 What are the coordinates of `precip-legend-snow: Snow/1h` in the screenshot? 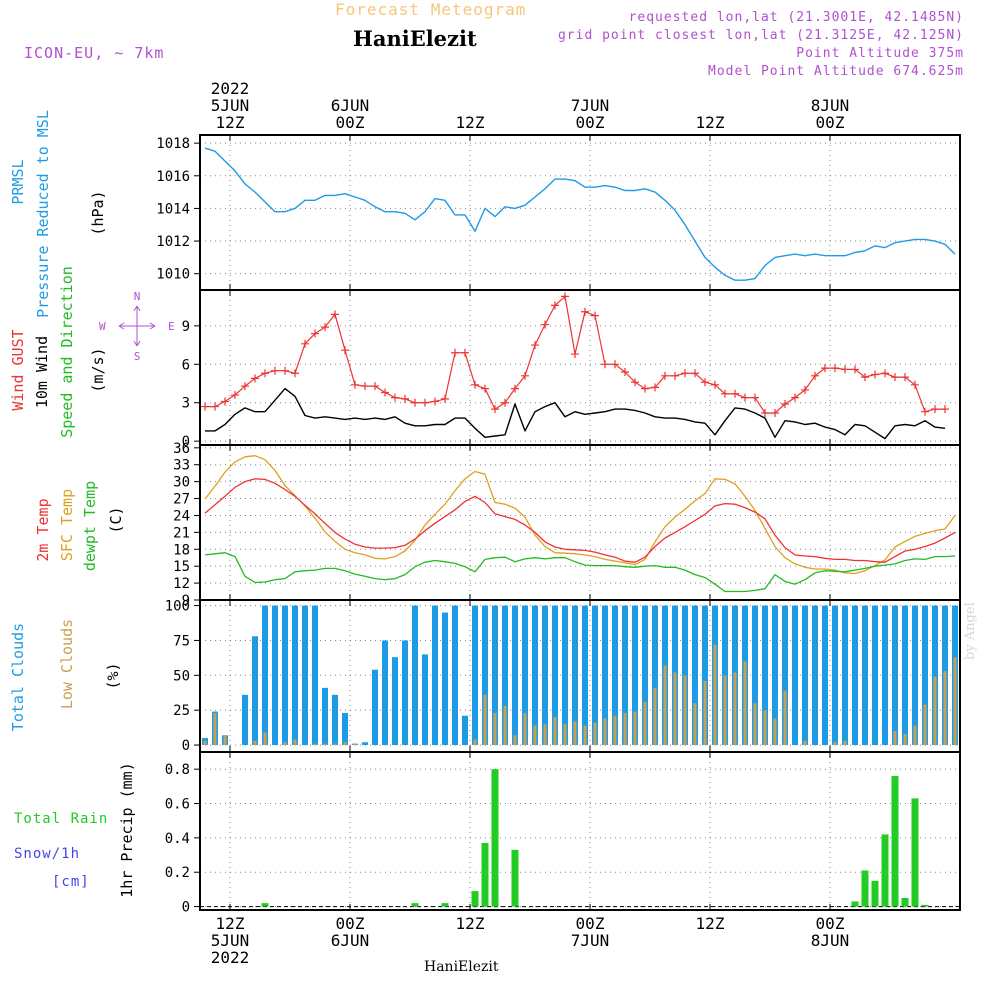 It's located at (47, 854).